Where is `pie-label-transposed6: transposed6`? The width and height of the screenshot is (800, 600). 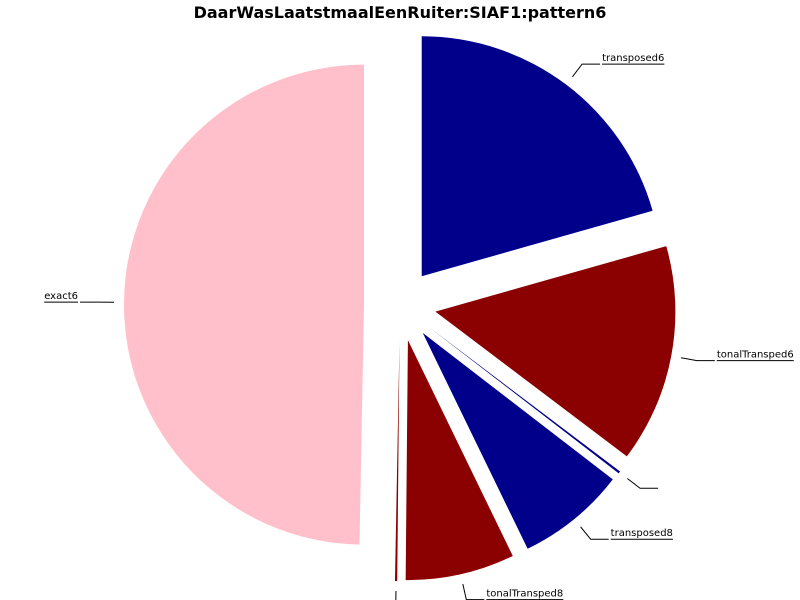 pie-label-transposed6: transposed6 is located at coordinates (633, 58).